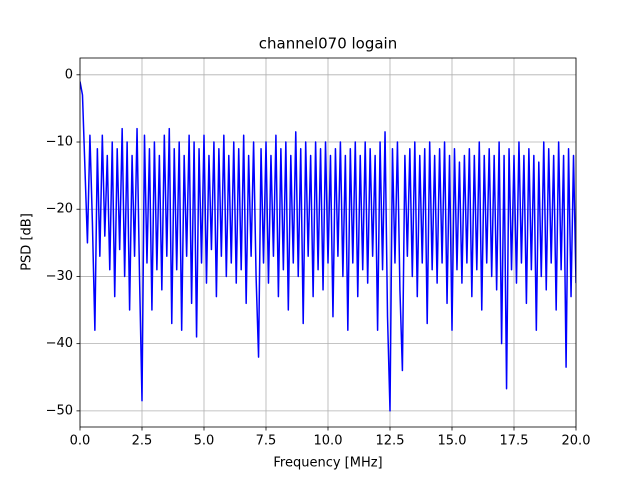  What do you see at coordinates (266, 441) in the screenshot?
I see `x-tick-label: 7.5` at bounding box center [266, 441].